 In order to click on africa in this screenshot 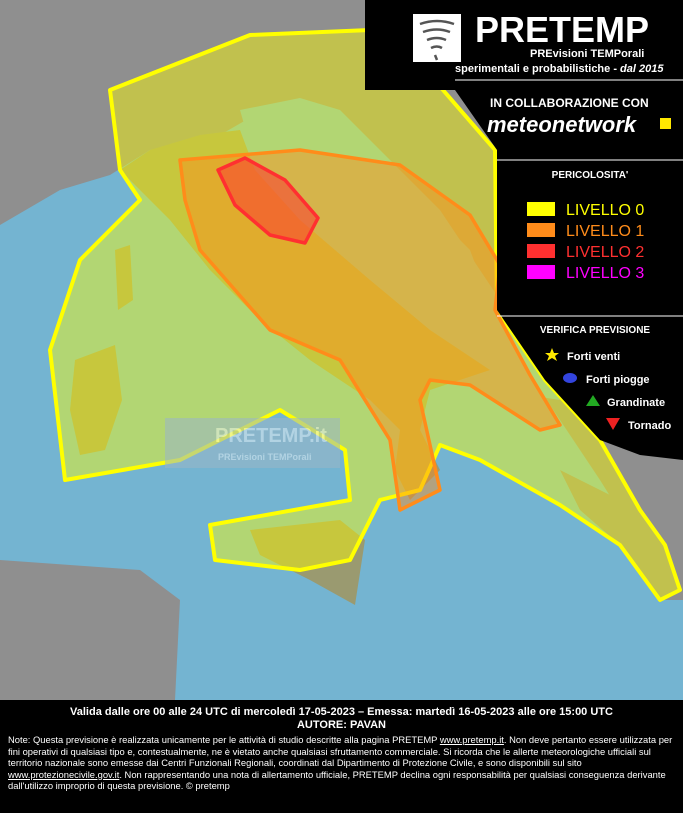, I will do `click(90, 630)`.